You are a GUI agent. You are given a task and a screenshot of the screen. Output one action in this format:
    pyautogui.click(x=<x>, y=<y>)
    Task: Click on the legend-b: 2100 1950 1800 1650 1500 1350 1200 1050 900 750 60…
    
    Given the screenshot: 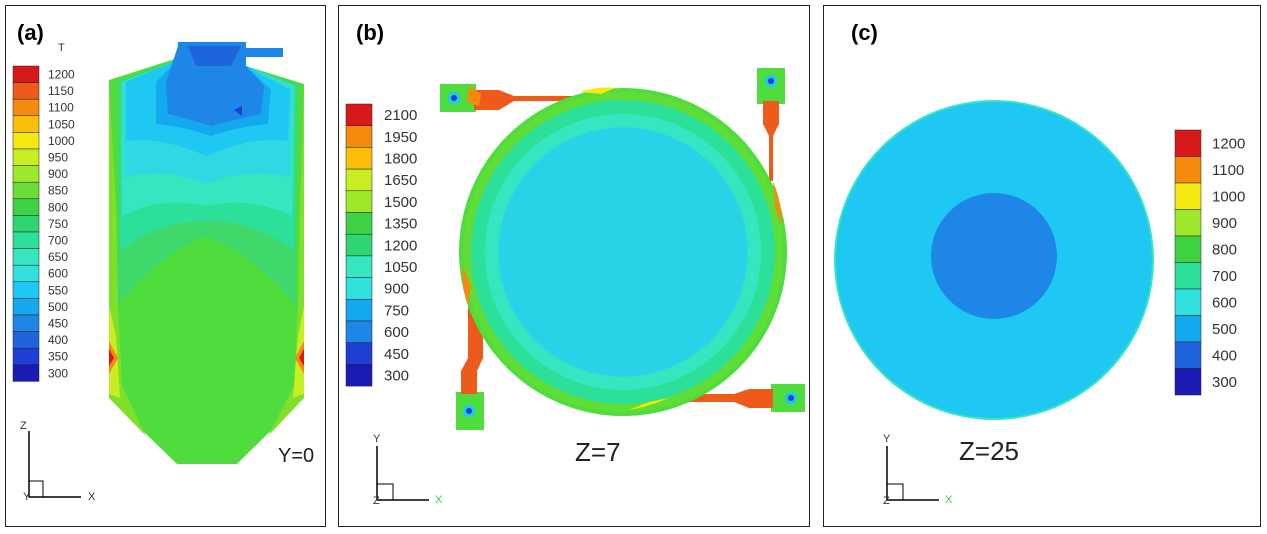 What is the action you would take?
    pyautogui.click(x=381, y=245)
    